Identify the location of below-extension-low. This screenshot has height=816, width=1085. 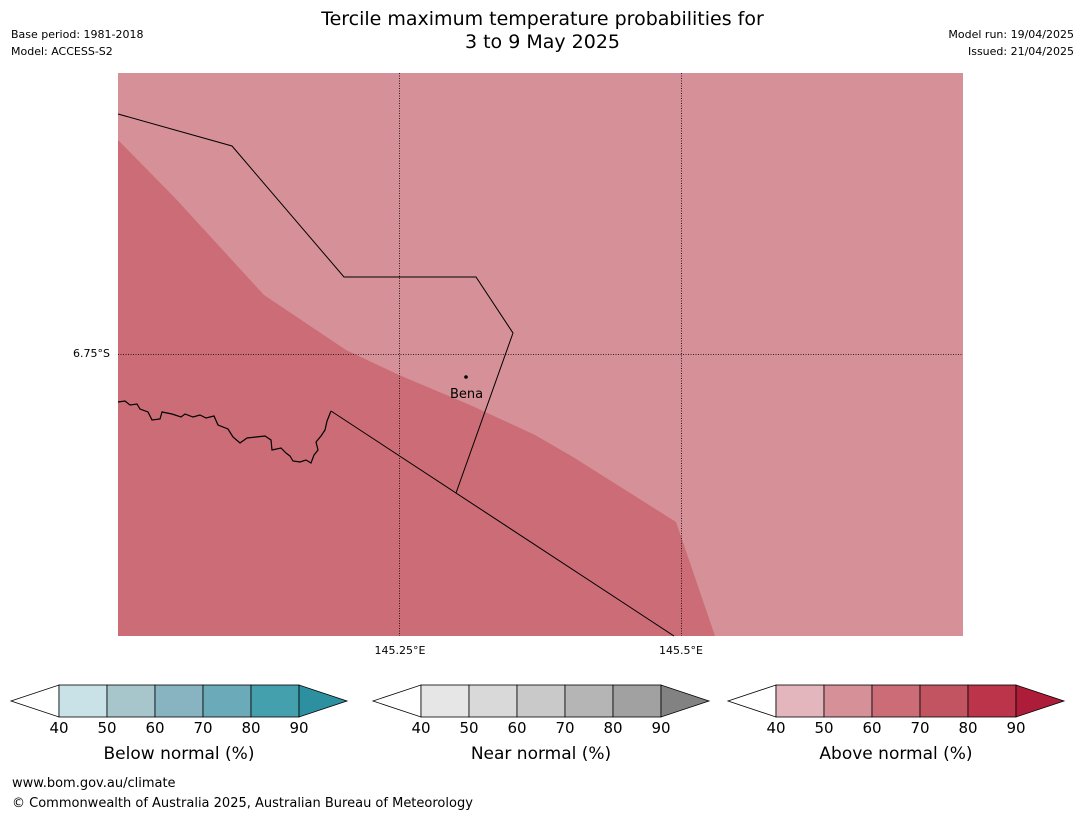
(34, 701).